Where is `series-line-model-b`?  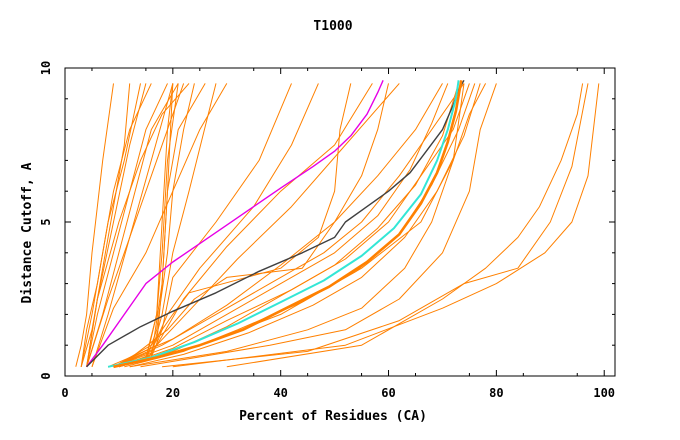 series-line-model-b is located at coordinates (116, 225).